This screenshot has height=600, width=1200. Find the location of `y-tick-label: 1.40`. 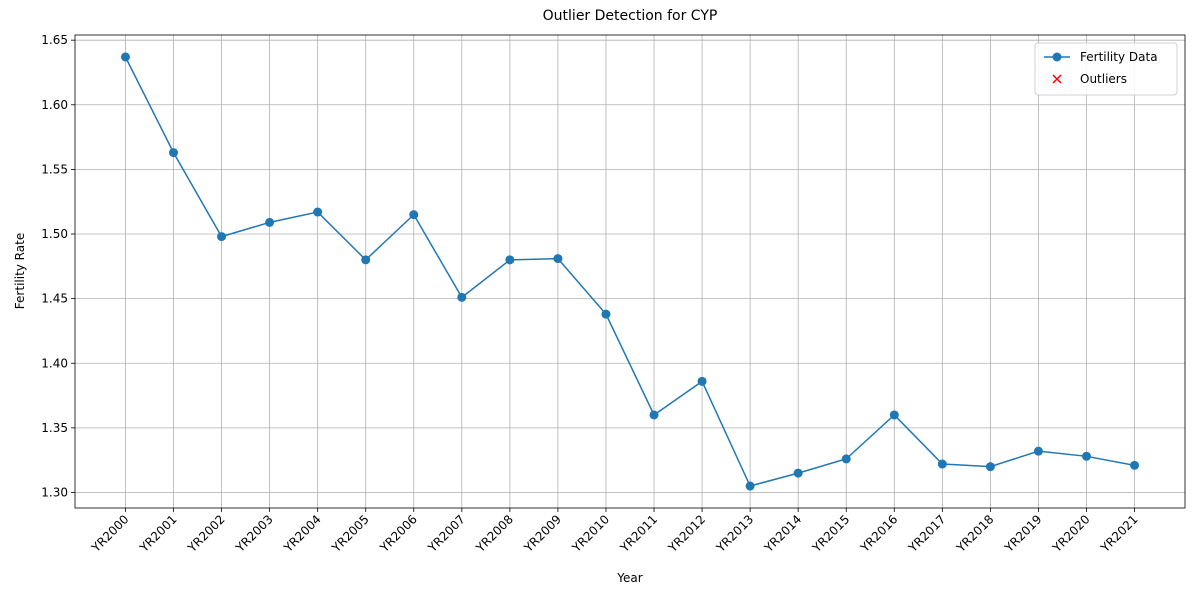

y-tick-label: 1.40 is located at coordinates (54, 363).